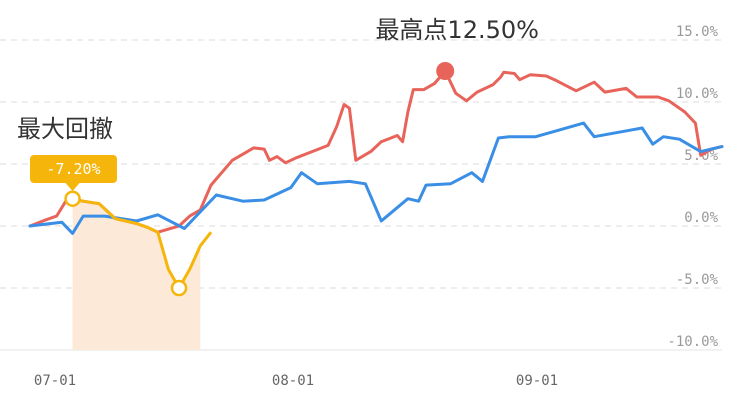 This screenshot has height=403, width=750. What do you see at coordinates (701, 218) in the screenshot?
I see `y-tick-label: 0.0%` at bounding box center [701, 218].